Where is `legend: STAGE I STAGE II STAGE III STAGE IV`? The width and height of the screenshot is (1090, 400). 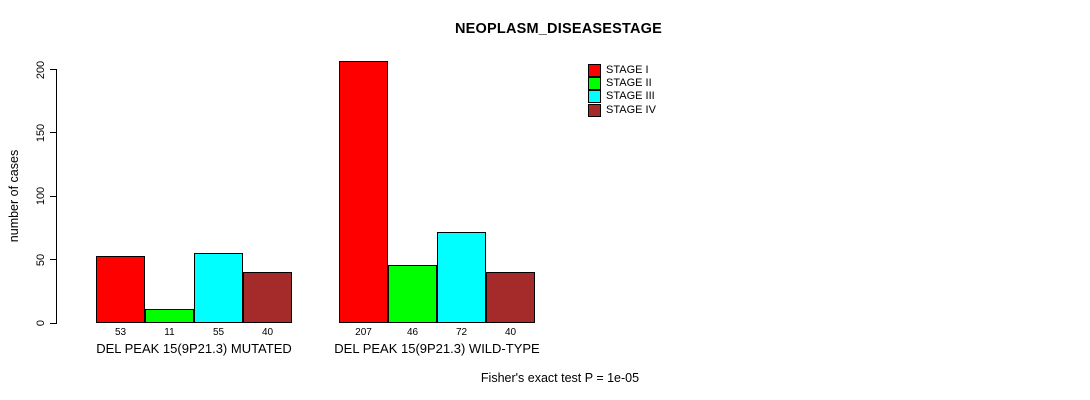
legend: STAGE I STAGE II STAGE III STAGE IV is located at coordinates (622, 90).